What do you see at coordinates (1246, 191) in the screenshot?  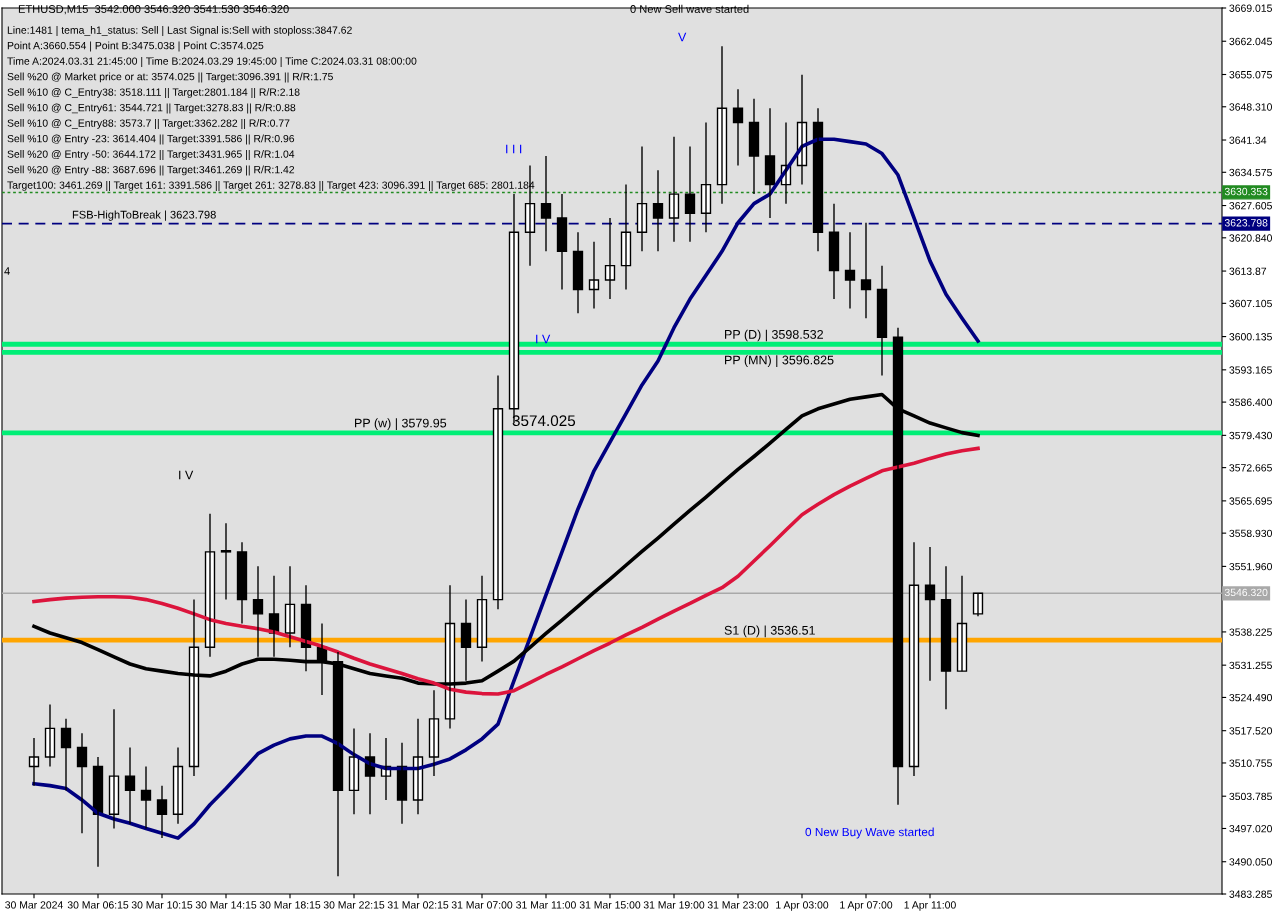 I see `text: 3630.353` at bounding box center [1246, 191].